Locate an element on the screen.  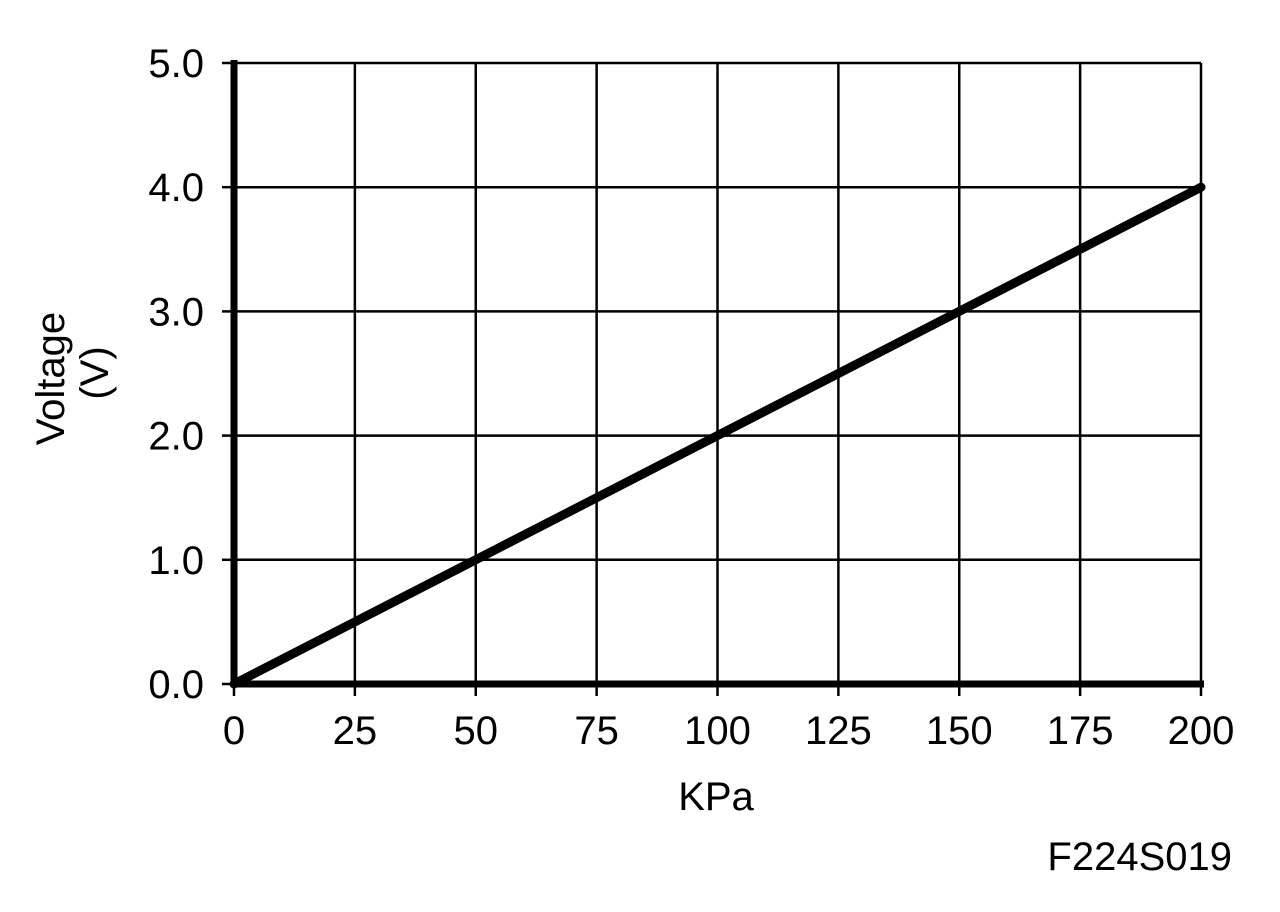
y-tick-label: 0.0 is located at coordinates (176, 685).